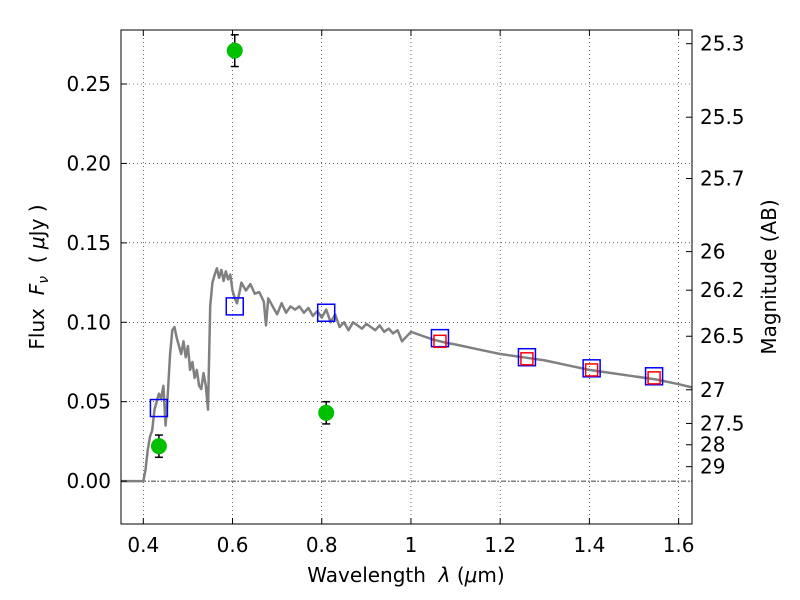 The image size is (800, 600). Describe the element at coordinates (722, 44) in the screenshot. I see `magnitude-tick-label: 25.3` at that location.